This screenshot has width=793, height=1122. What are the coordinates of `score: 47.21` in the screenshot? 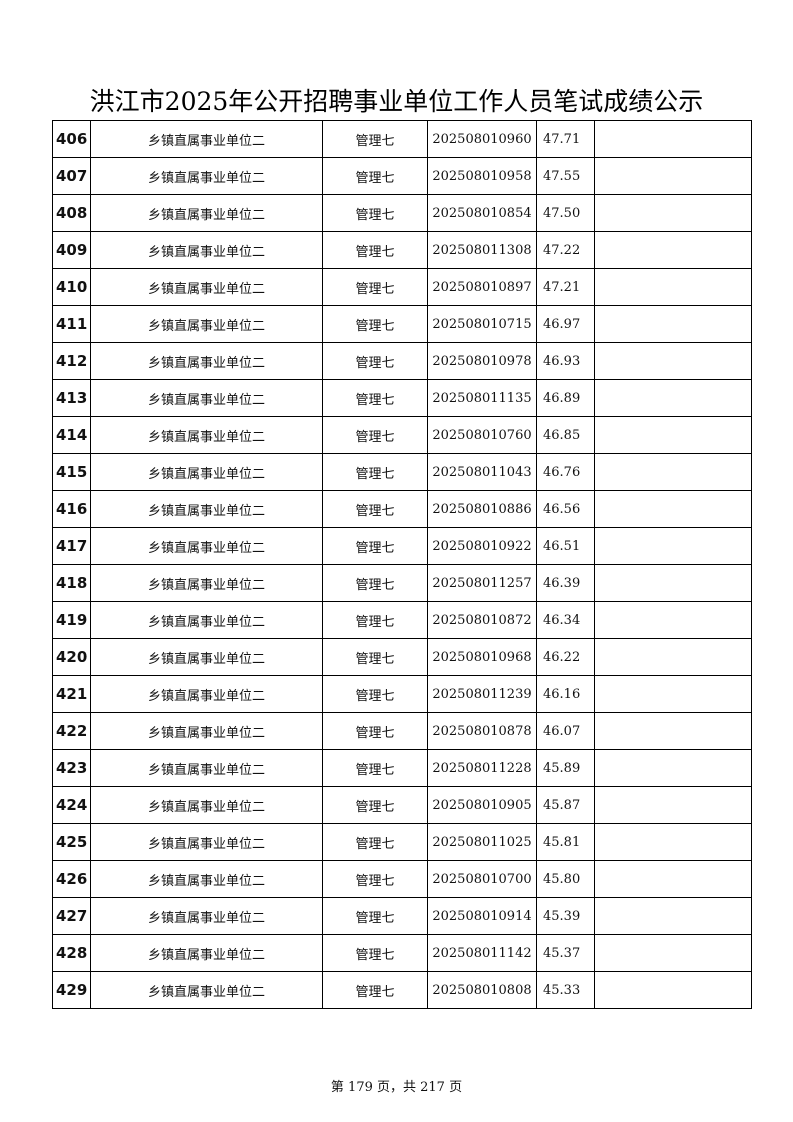 It's located at (565, 287).